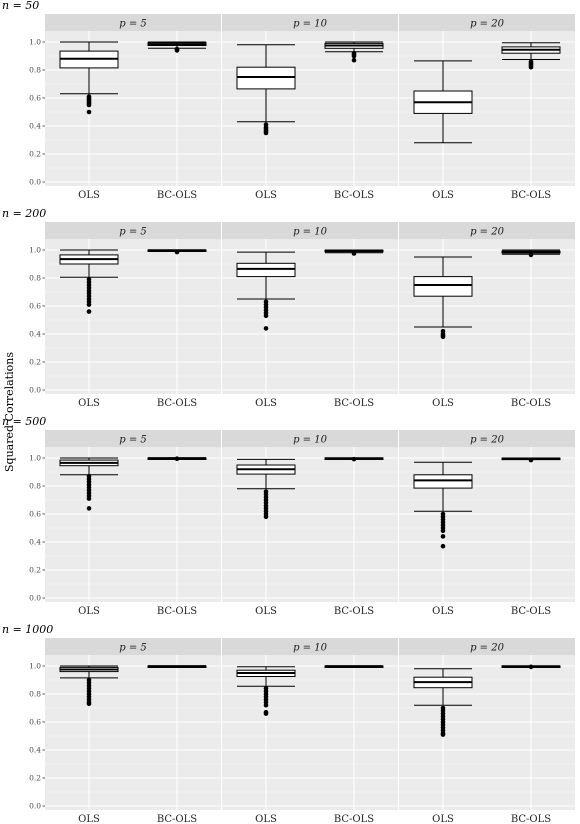  I want to click on strip-label: p = 10, so click(310, 440).